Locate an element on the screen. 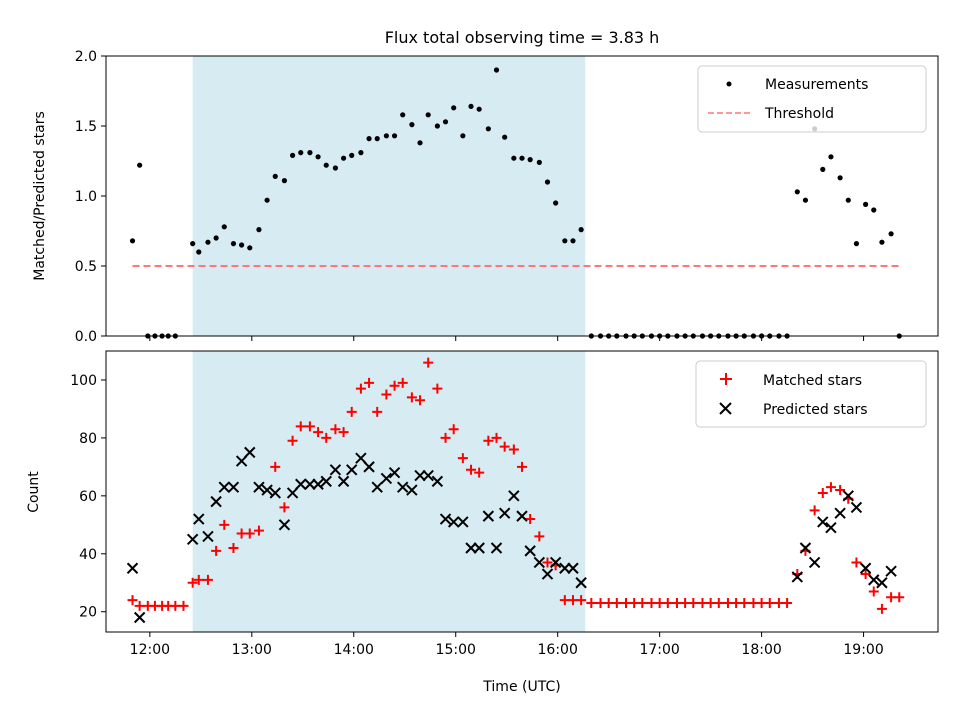 Image resolution: width=960 pixels, height=720 pixels. x-tick-label: 18:00 is located at coordinates (761, 650).